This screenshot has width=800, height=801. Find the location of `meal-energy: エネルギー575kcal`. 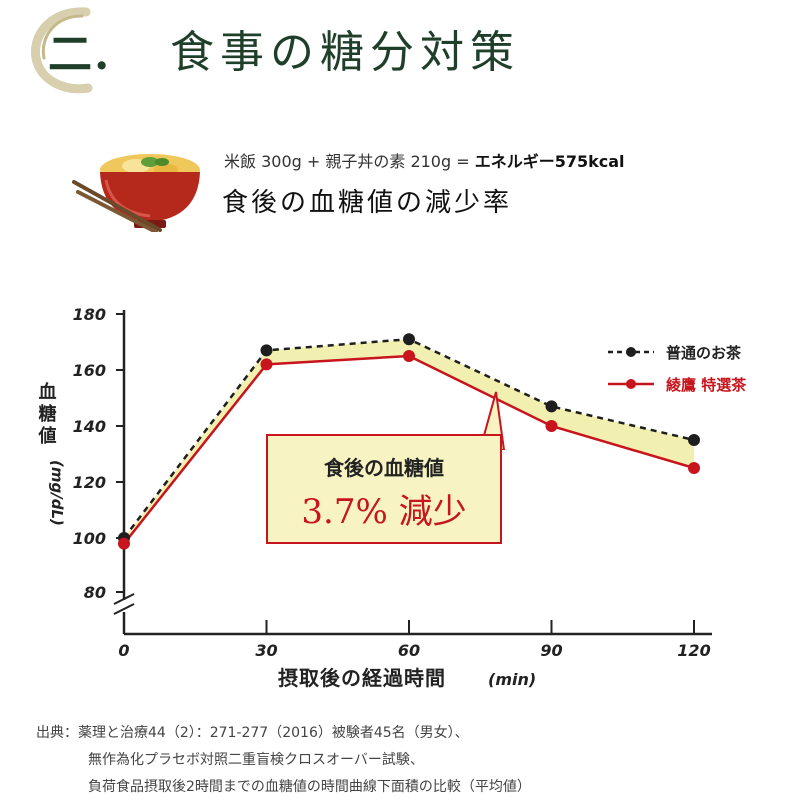

meal-energy: エネルギー575kcal is located at coordinates (549, 161).